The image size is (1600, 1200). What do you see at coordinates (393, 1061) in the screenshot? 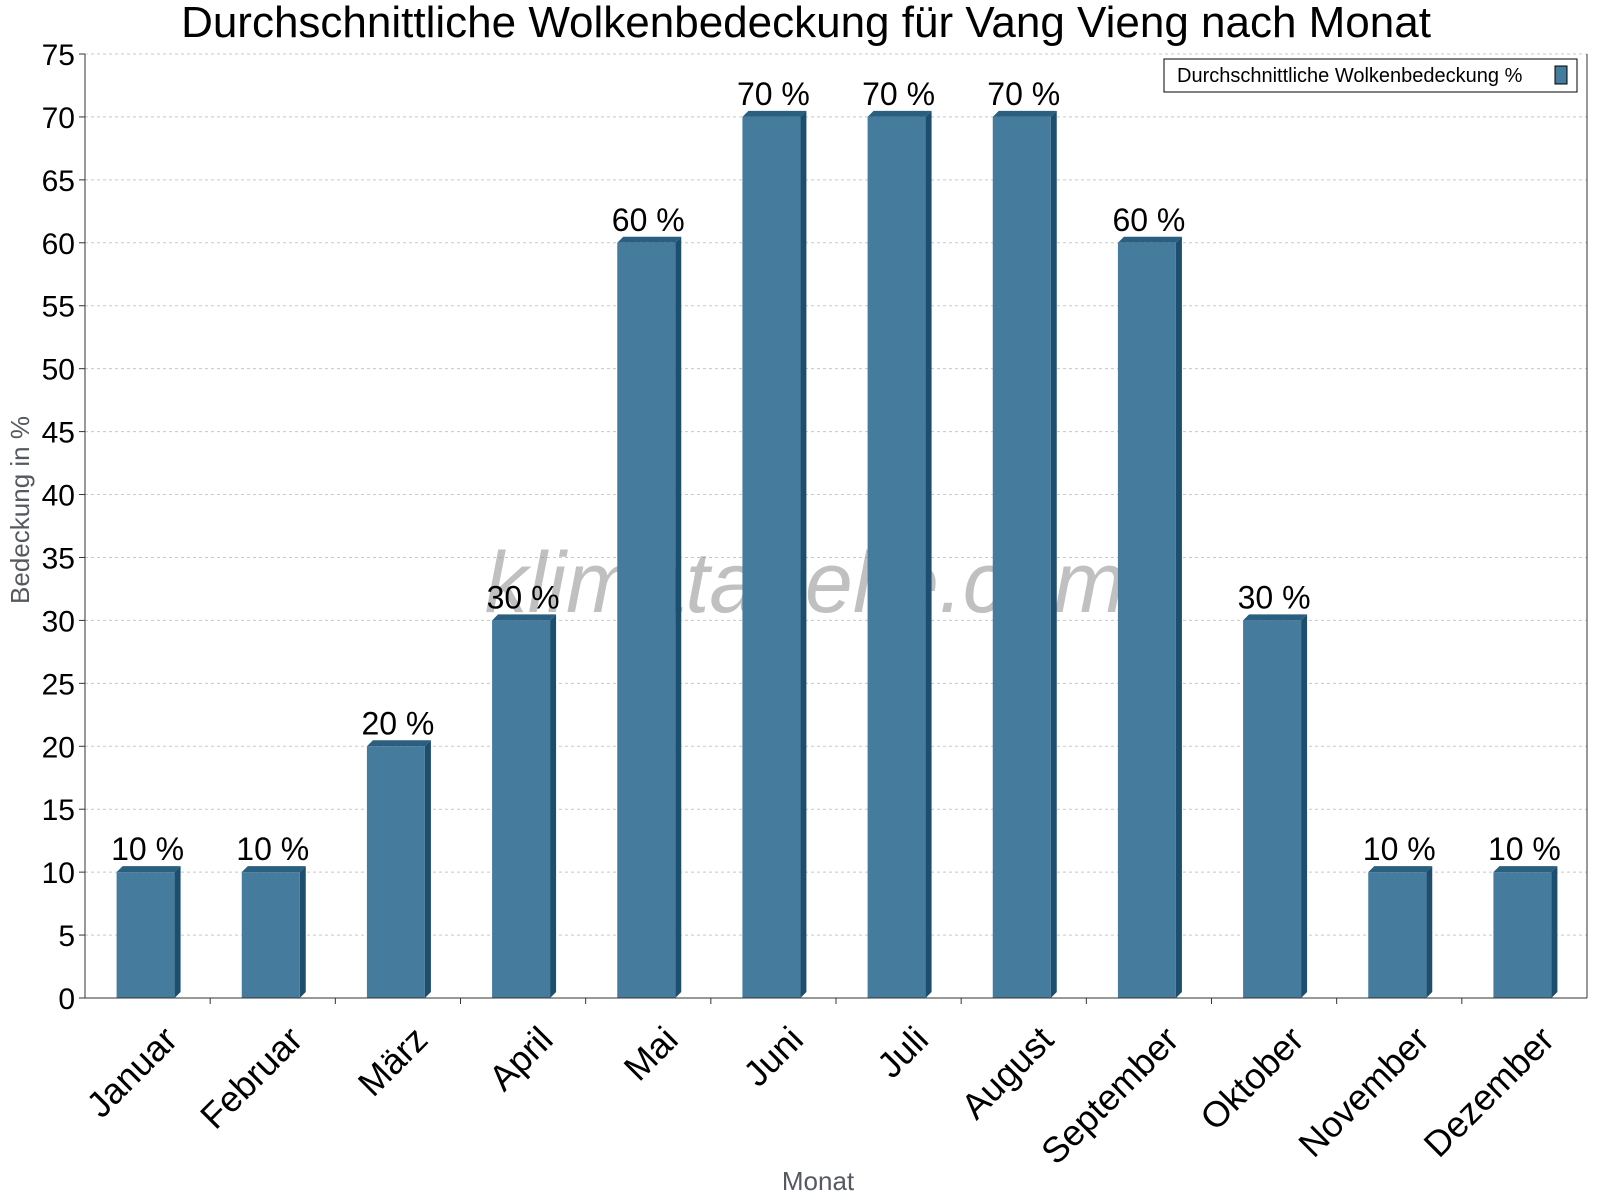
I see `x-tick-label: März` at bounding box center [393, 1061].